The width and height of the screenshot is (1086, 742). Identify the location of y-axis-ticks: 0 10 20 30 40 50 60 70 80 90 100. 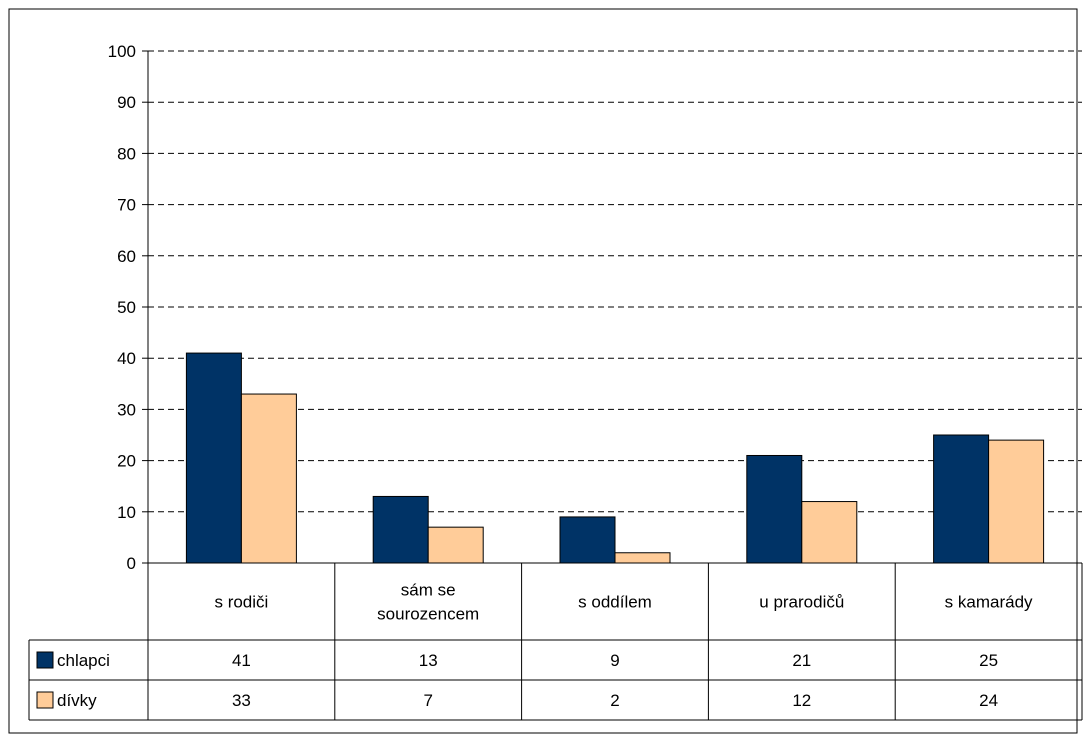
(128, 307).